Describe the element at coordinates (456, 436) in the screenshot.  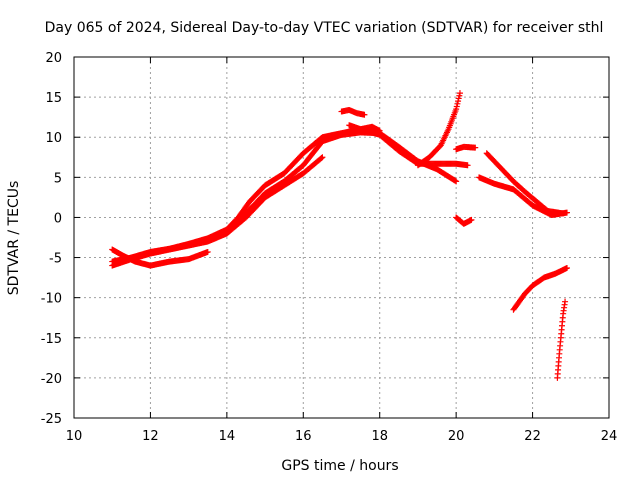
I see `x-tick-label: 20` at that location.